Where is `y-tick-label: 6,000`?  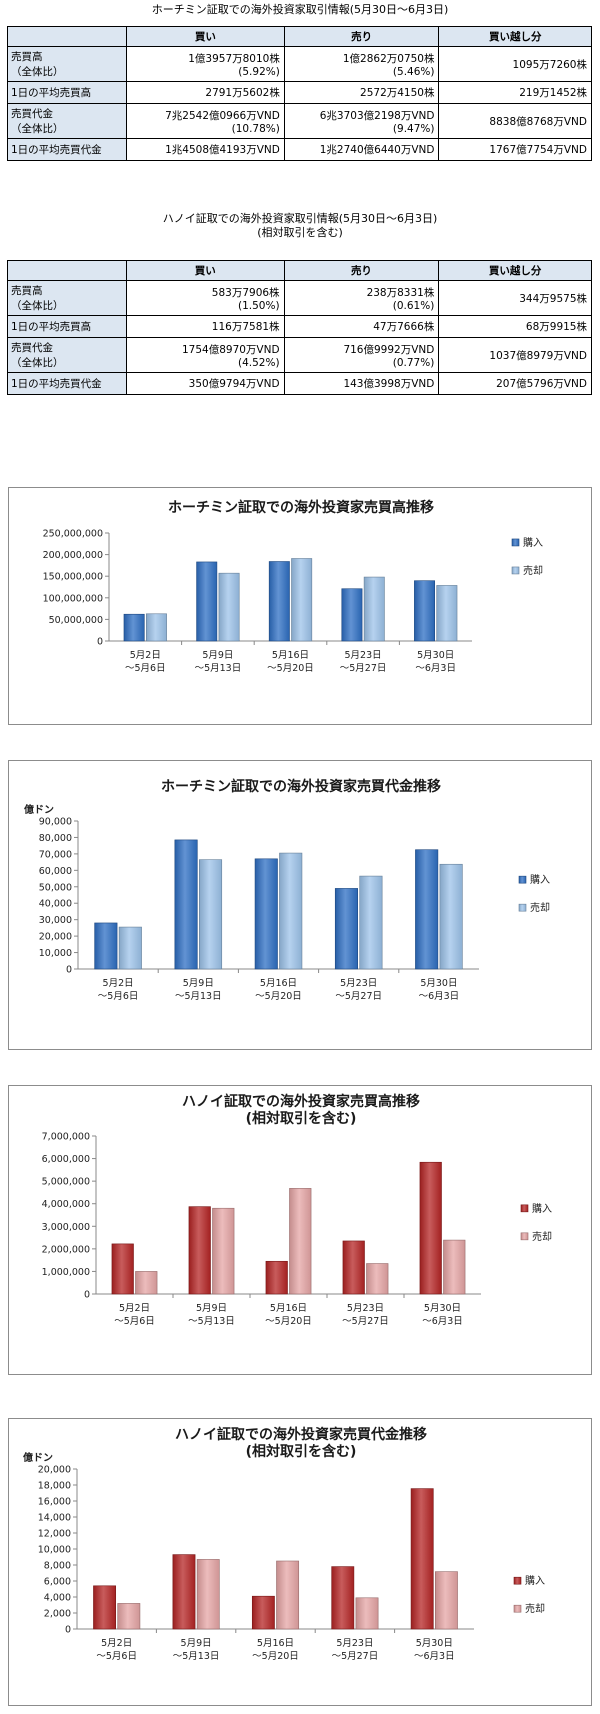 y-tick-label: 6,000 is located at coordinates (57, 1582).